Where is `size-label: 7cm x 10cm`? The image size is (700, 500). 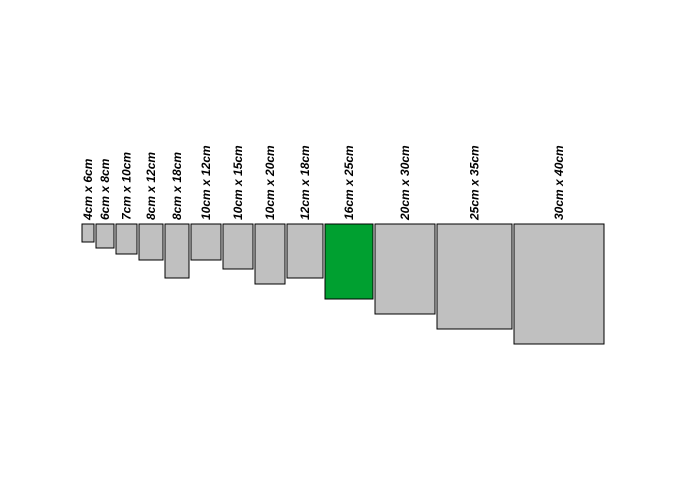
size-label: 7cm x 10cm is located at coordinates (127, 186).